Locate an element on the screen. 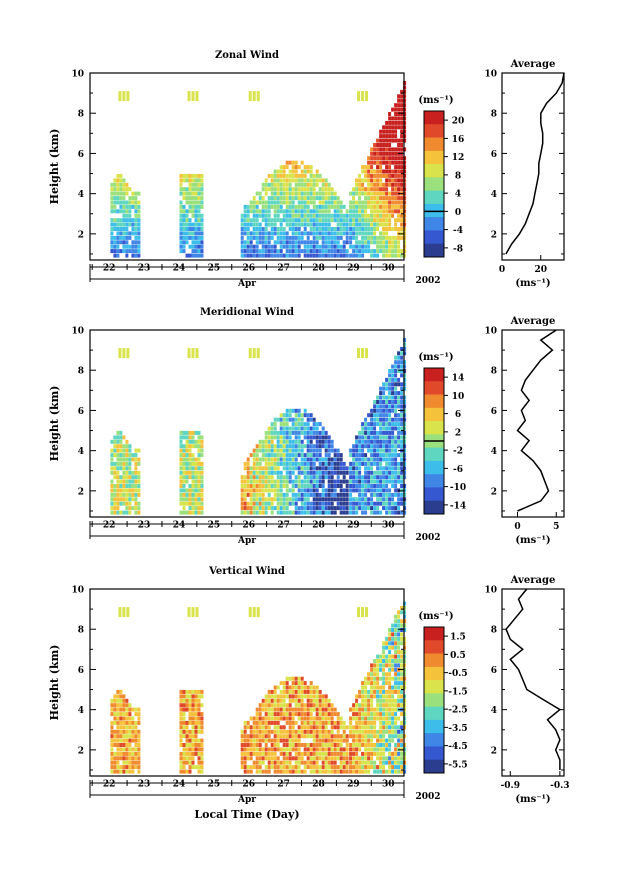 This screenshot has height=876, width=621. colorbar-tick-label: -0.5 is located at coordinates (457, 674).